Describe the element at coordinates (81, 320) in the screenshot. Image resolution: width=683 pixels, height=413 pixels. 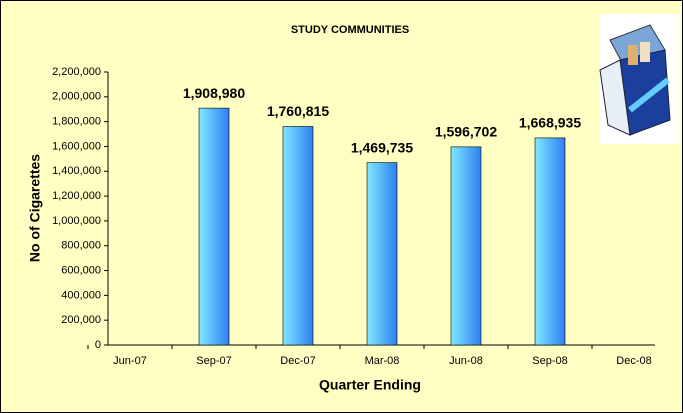
I see `y-tick-label: 200,000` at that location.